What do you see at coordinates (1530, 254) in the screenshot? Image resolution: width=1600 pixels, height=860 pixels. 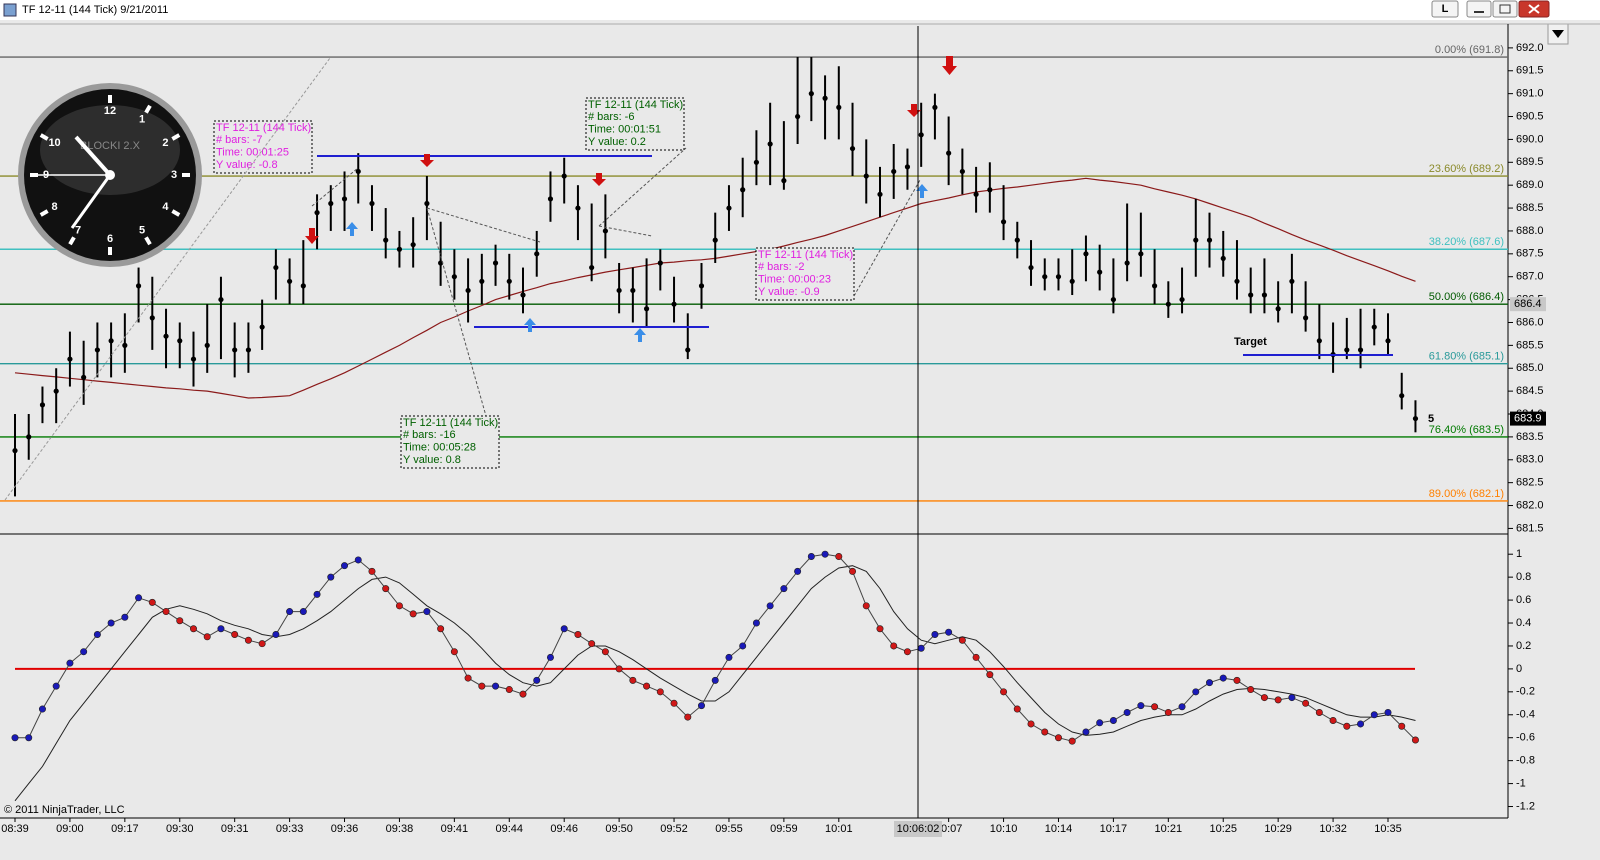 I see `y-tick-label: 687.5` at bounding box center [1530, 254].